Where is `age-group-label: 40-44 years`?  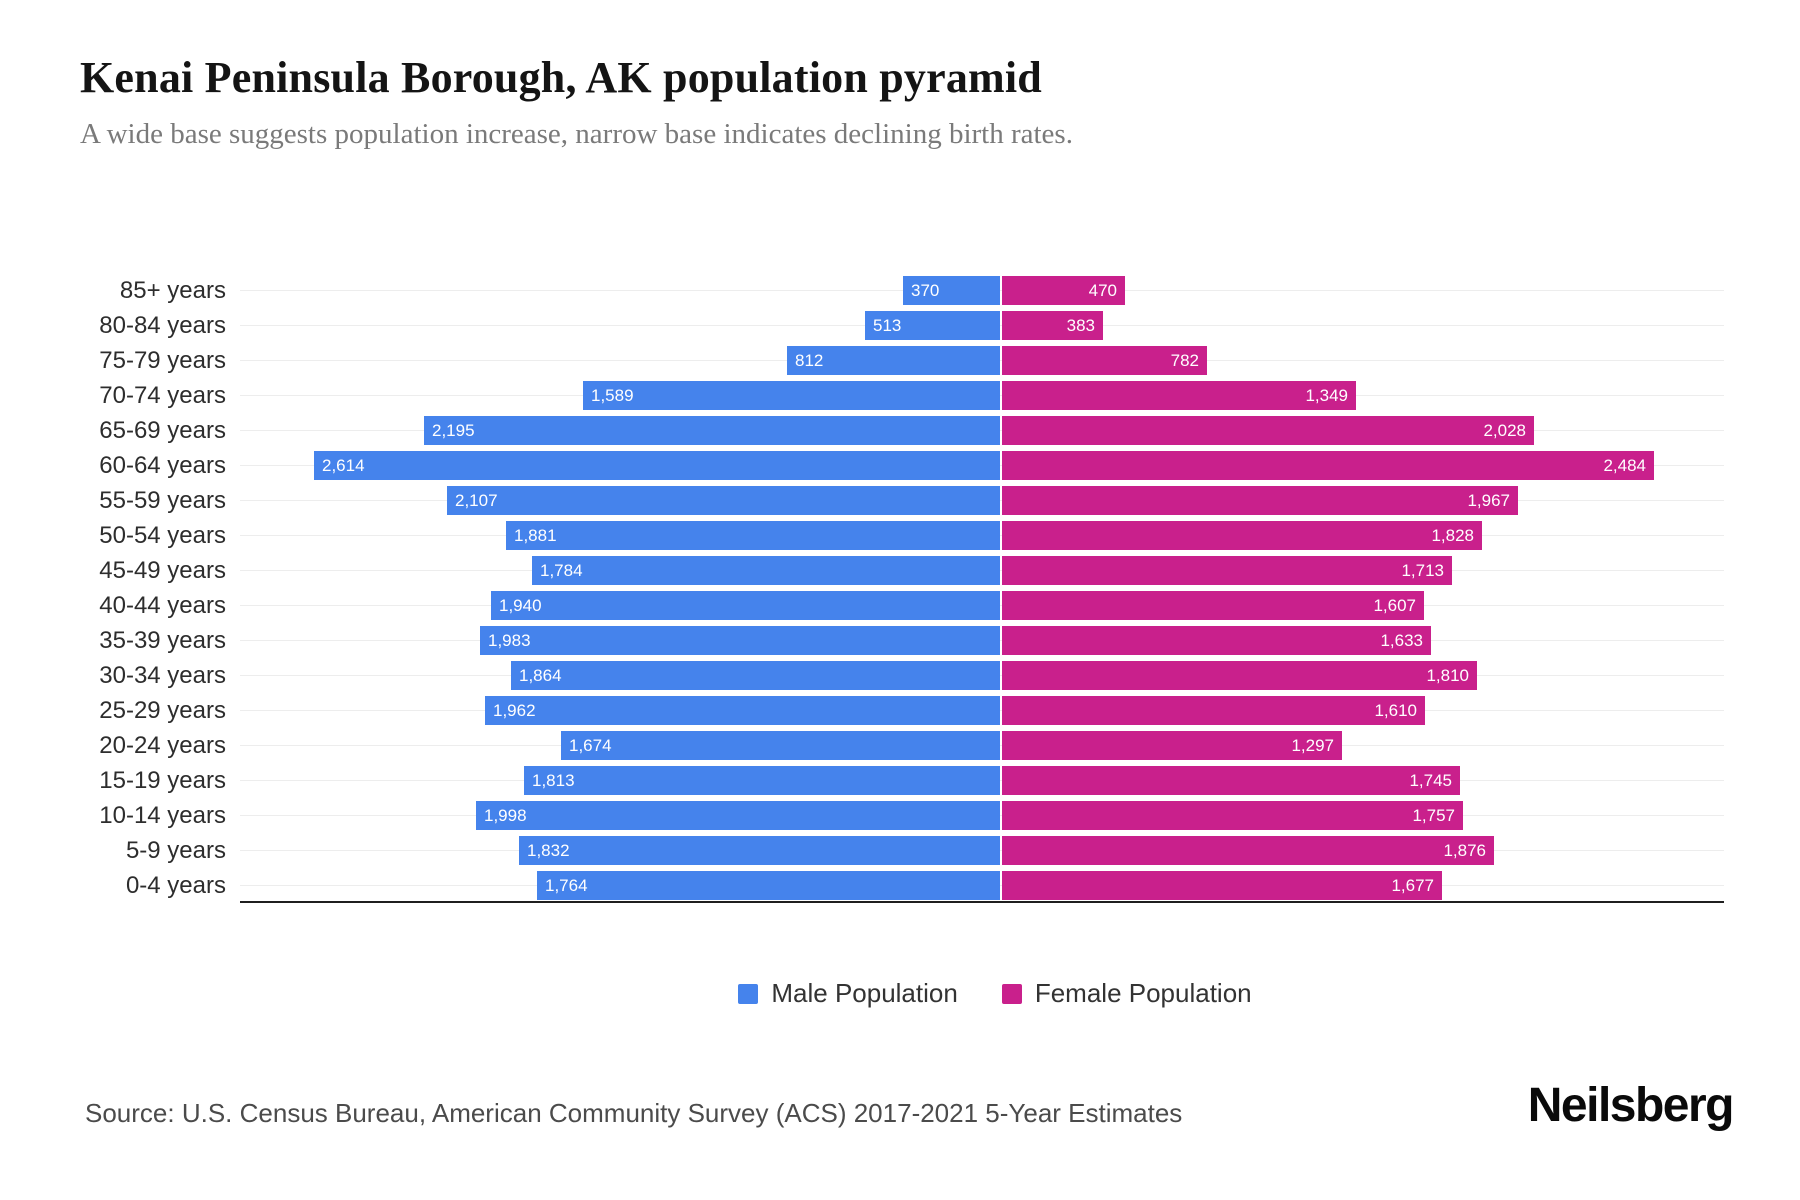 age-group-label: 40-44 years is located at coordinates (162, 605).